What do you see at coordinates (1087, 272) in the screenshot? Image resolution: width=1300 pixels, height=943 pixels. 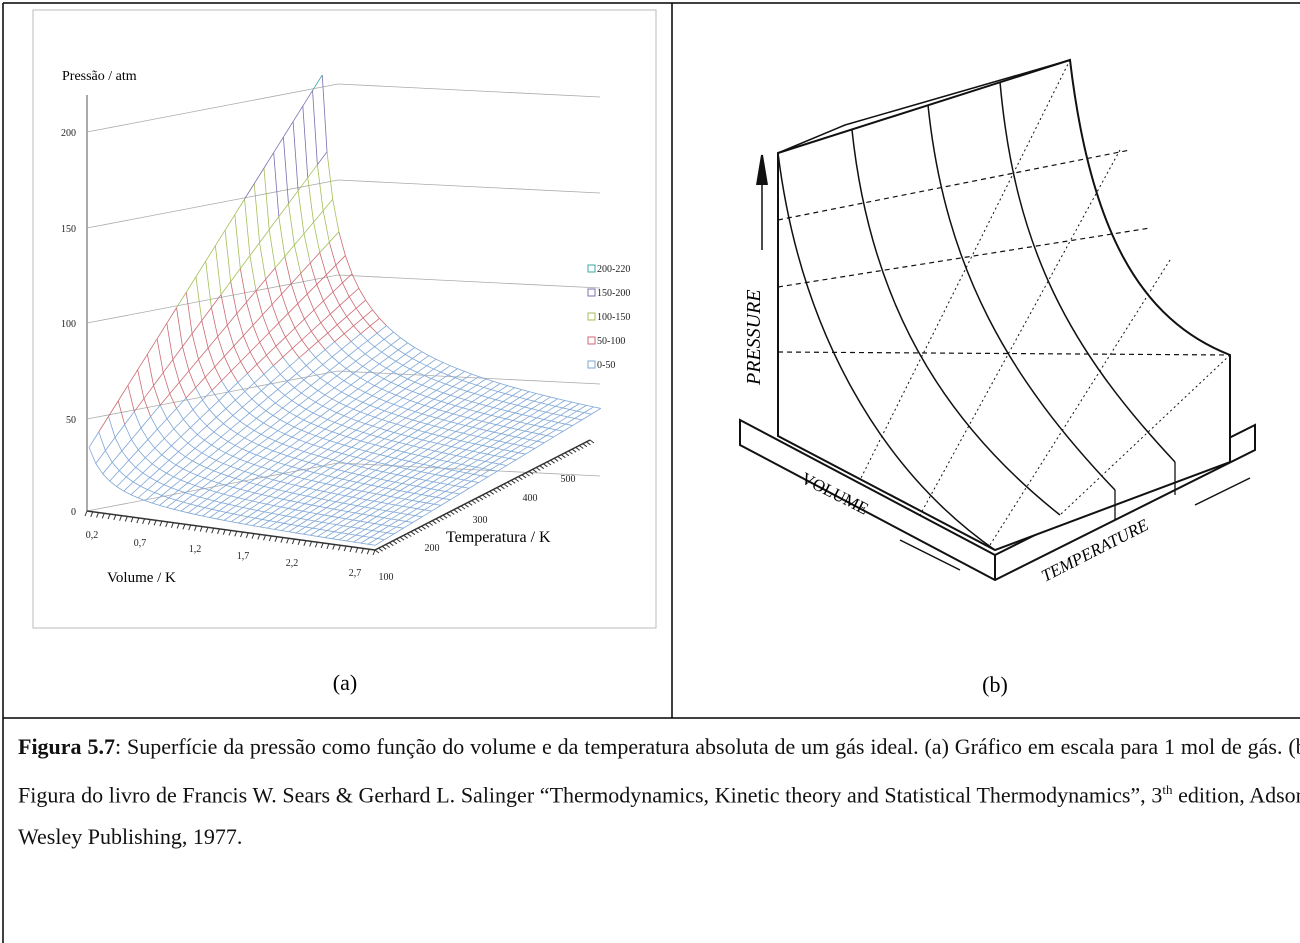 I see `surface-curve` at bounding box center [1087, 272].